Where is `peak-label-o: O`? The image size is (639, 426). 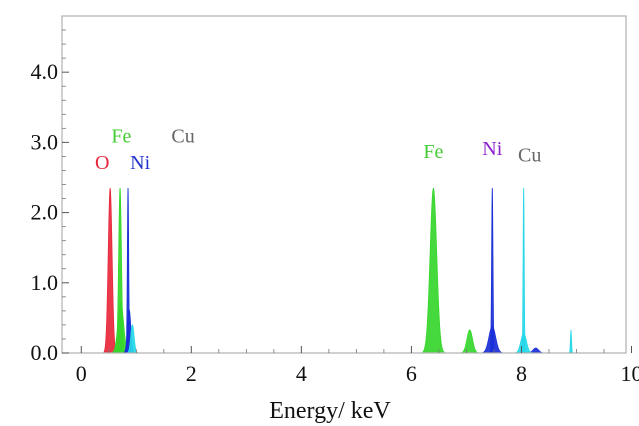
peak-label-o: O is located at coordinates (102, 163).